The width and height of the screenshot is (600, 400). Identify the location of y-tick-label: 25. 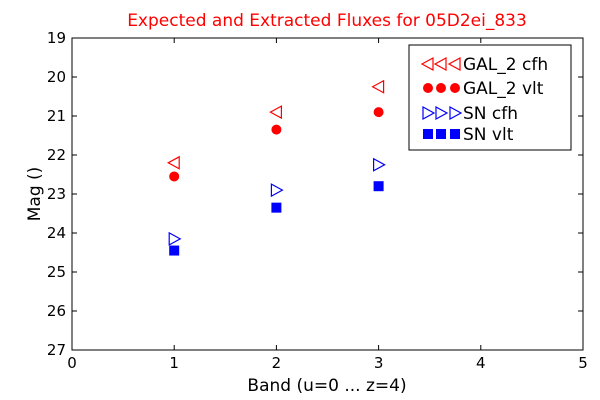
(56, 272).